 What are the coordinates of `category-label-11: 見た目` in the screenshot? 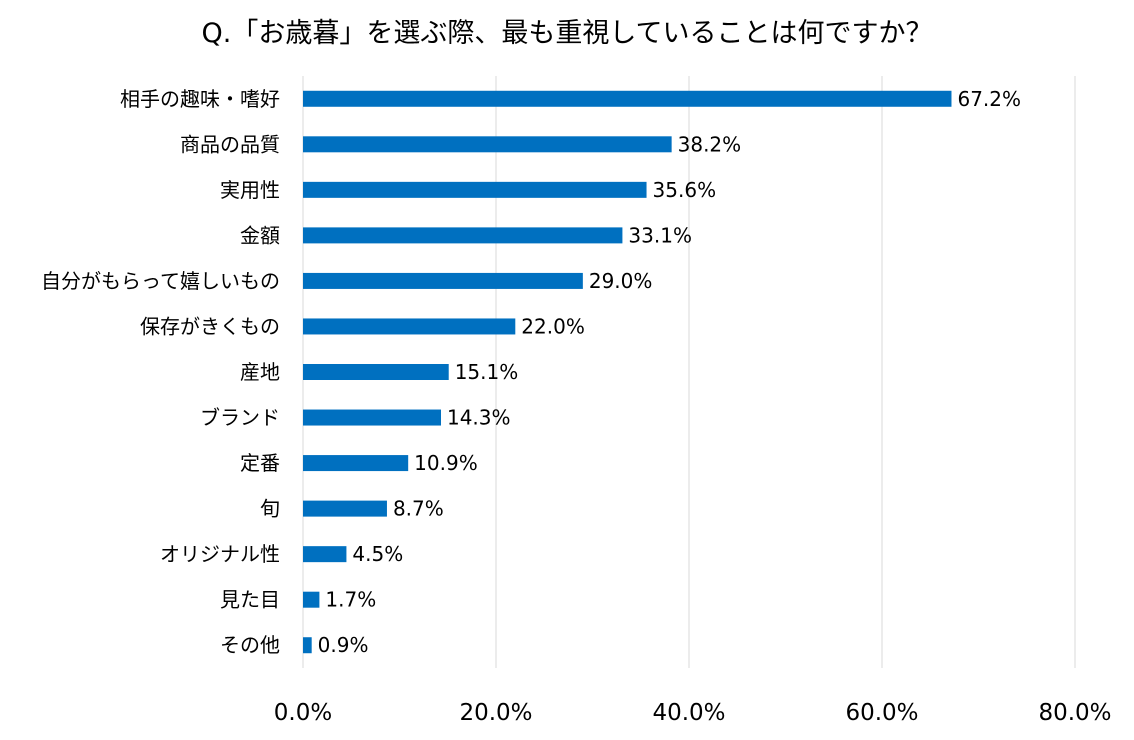 It's located at (250, 600).